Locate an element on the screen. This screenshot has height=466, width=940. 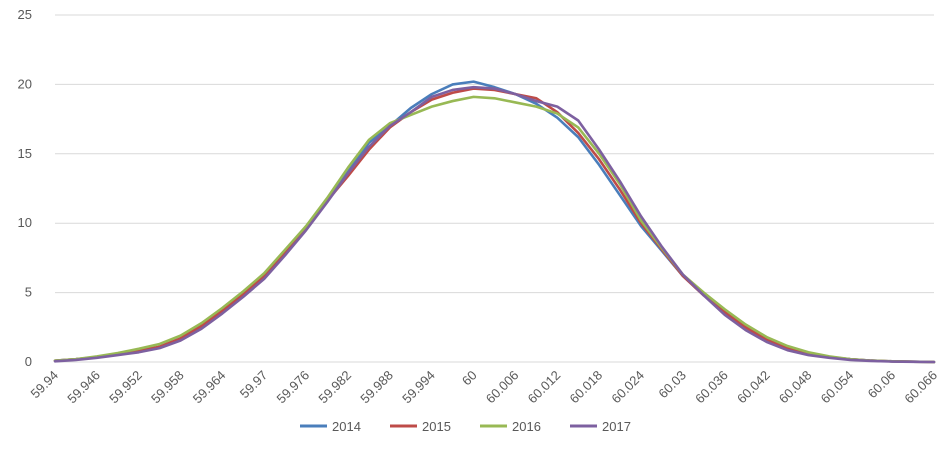
legend-label-2016: 2016 is located at coordinates (526, 426).